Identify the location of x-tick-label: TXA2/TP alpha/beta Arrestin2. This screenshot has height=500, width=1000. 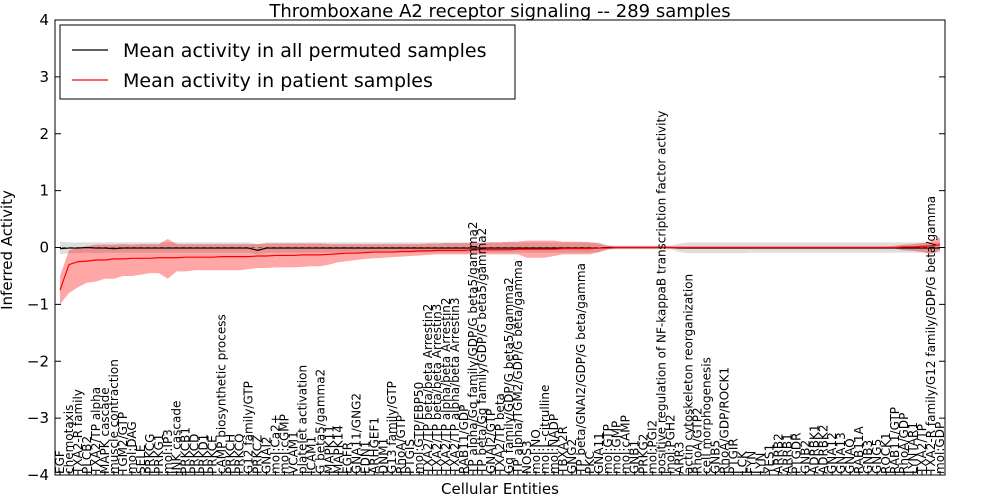
(446, 386).